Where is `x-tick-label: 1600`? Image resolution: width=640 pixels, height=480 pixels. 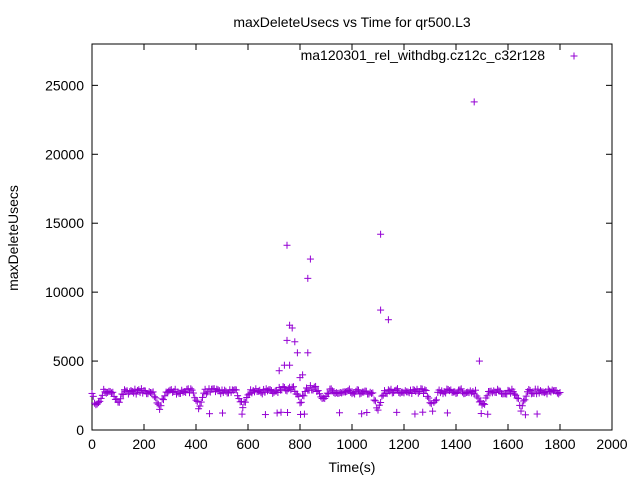 x-tick-label: 1600 is located at coordinates (507, 444).